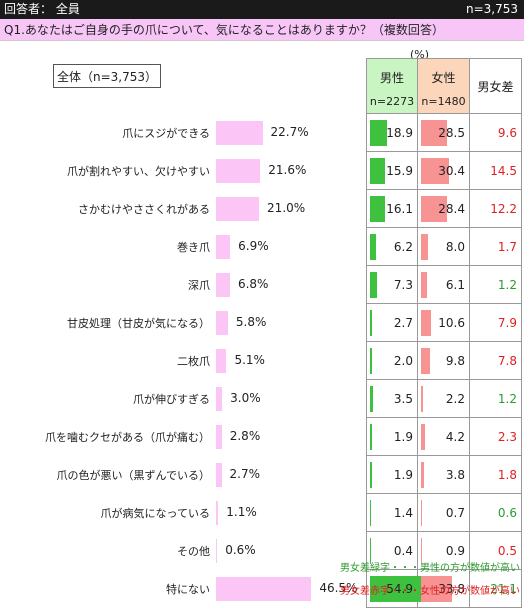 The image size is (524, 608). Describe the element at coordinates (155, 513) in the screenshot. I see `category-label: 爪が病気になっている` at that location.